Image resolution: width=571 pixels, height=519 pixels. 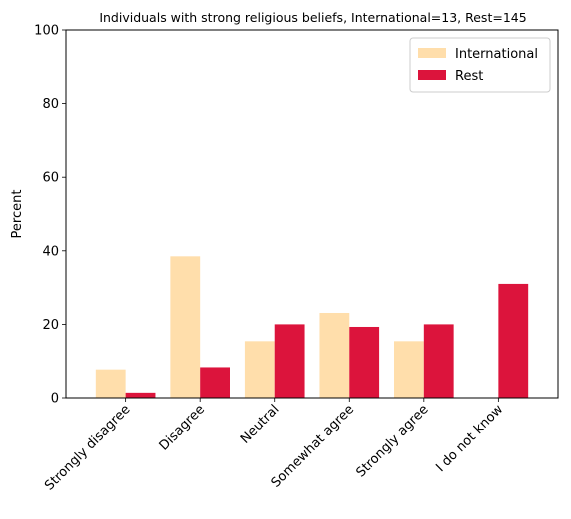 I want to click on x-tick-label: Strongly agree, so click(x=392, y=441).